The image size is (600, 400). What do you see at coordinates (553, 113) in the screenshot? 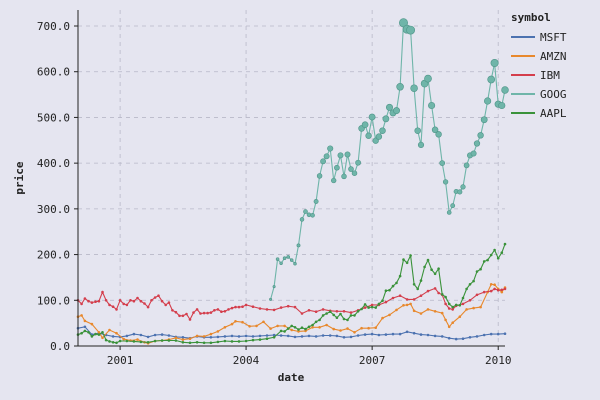
I see `legend-label-aapl: AAPL` at bounding box center [553, 113].